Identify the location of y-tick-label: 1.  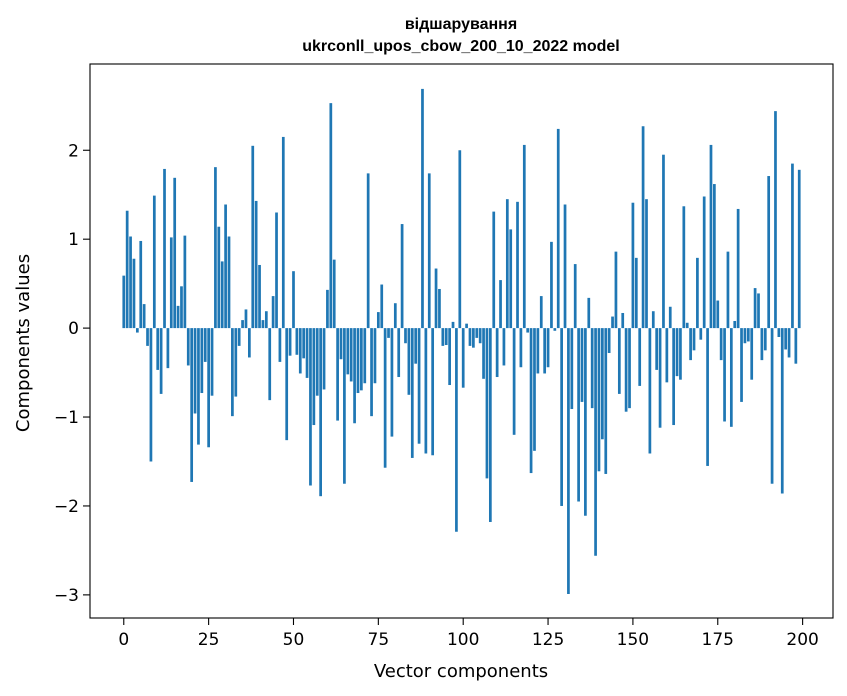
(73, 240).